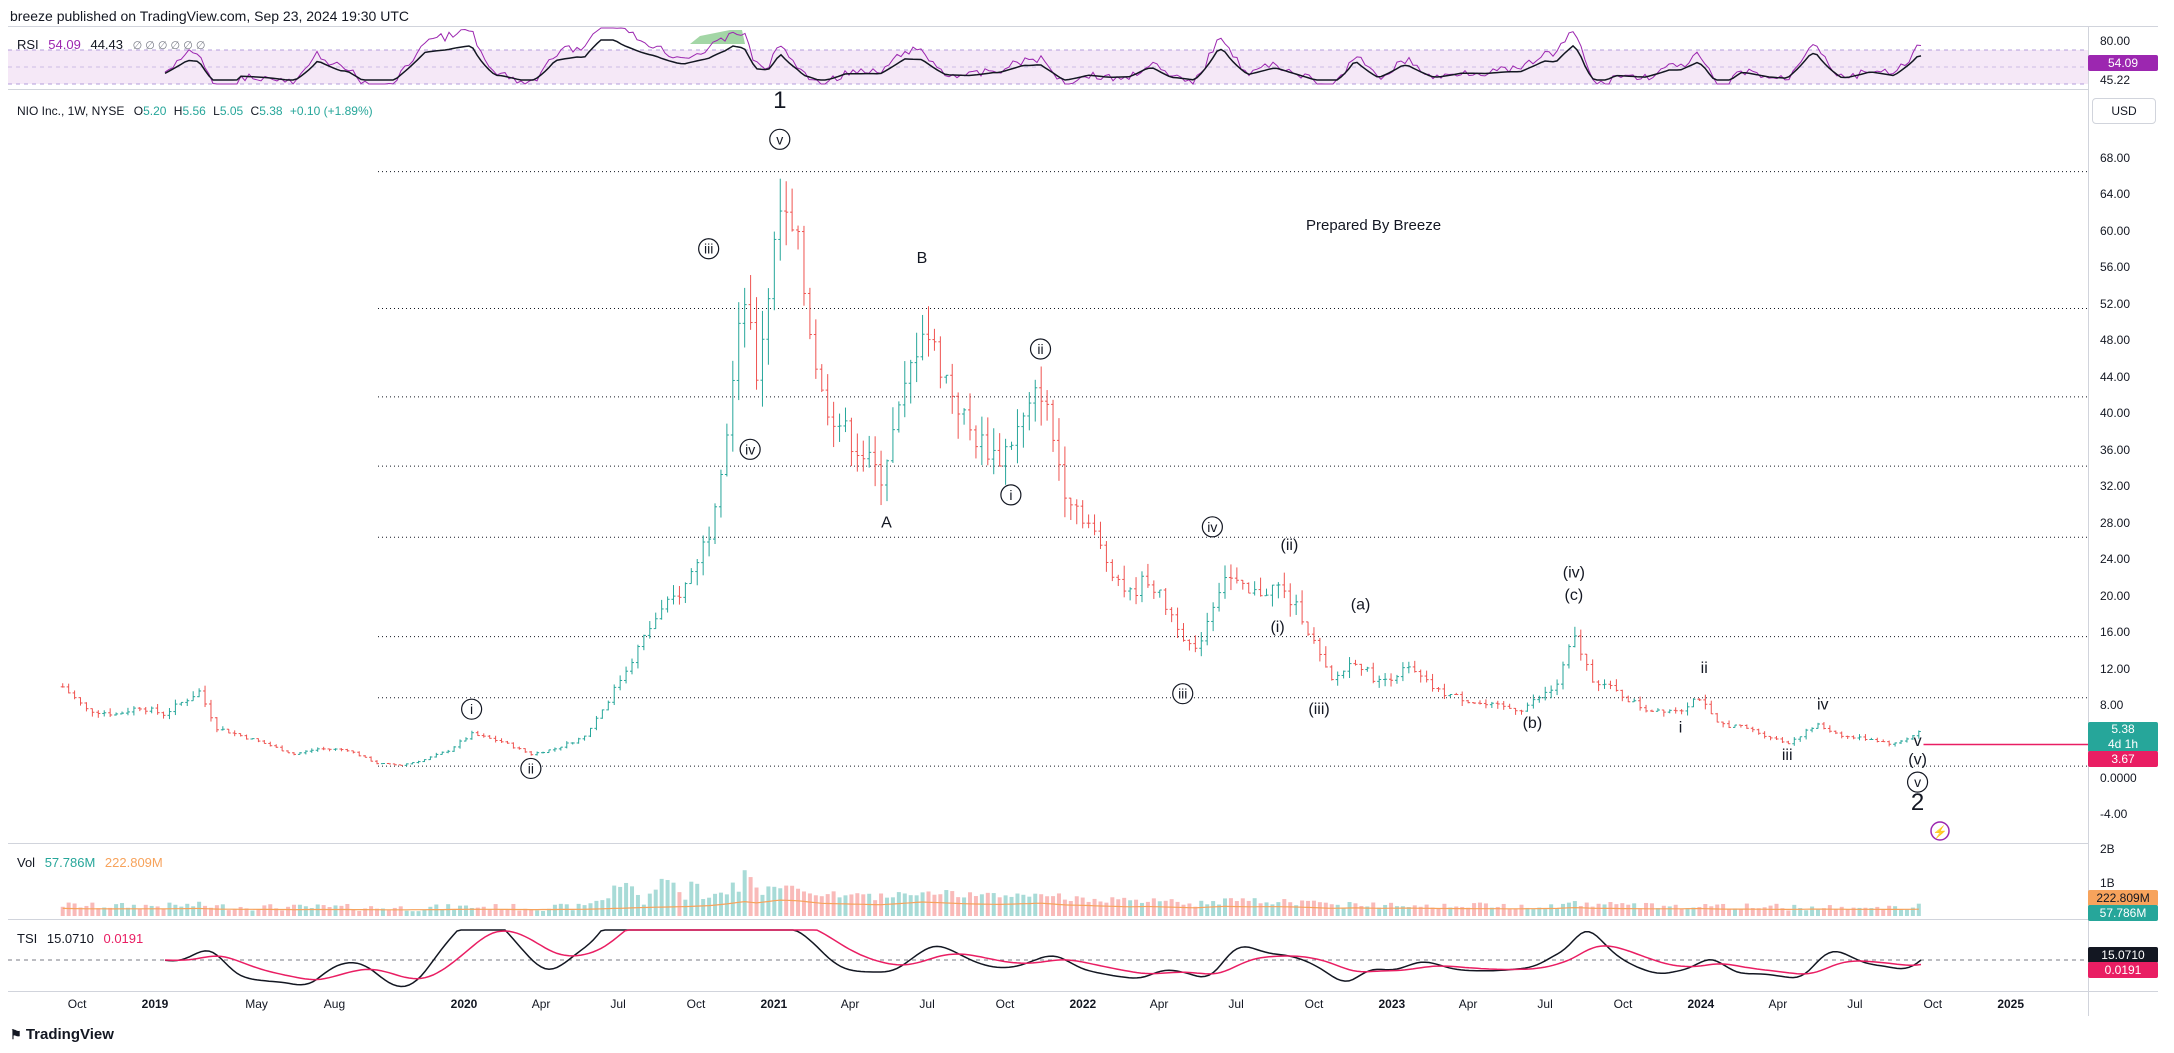 This screenshot has height=1053, width=2174. Describe the element at coordinates (1361, 604) in the screenshot. I see `wave-label: (a)` at that location.